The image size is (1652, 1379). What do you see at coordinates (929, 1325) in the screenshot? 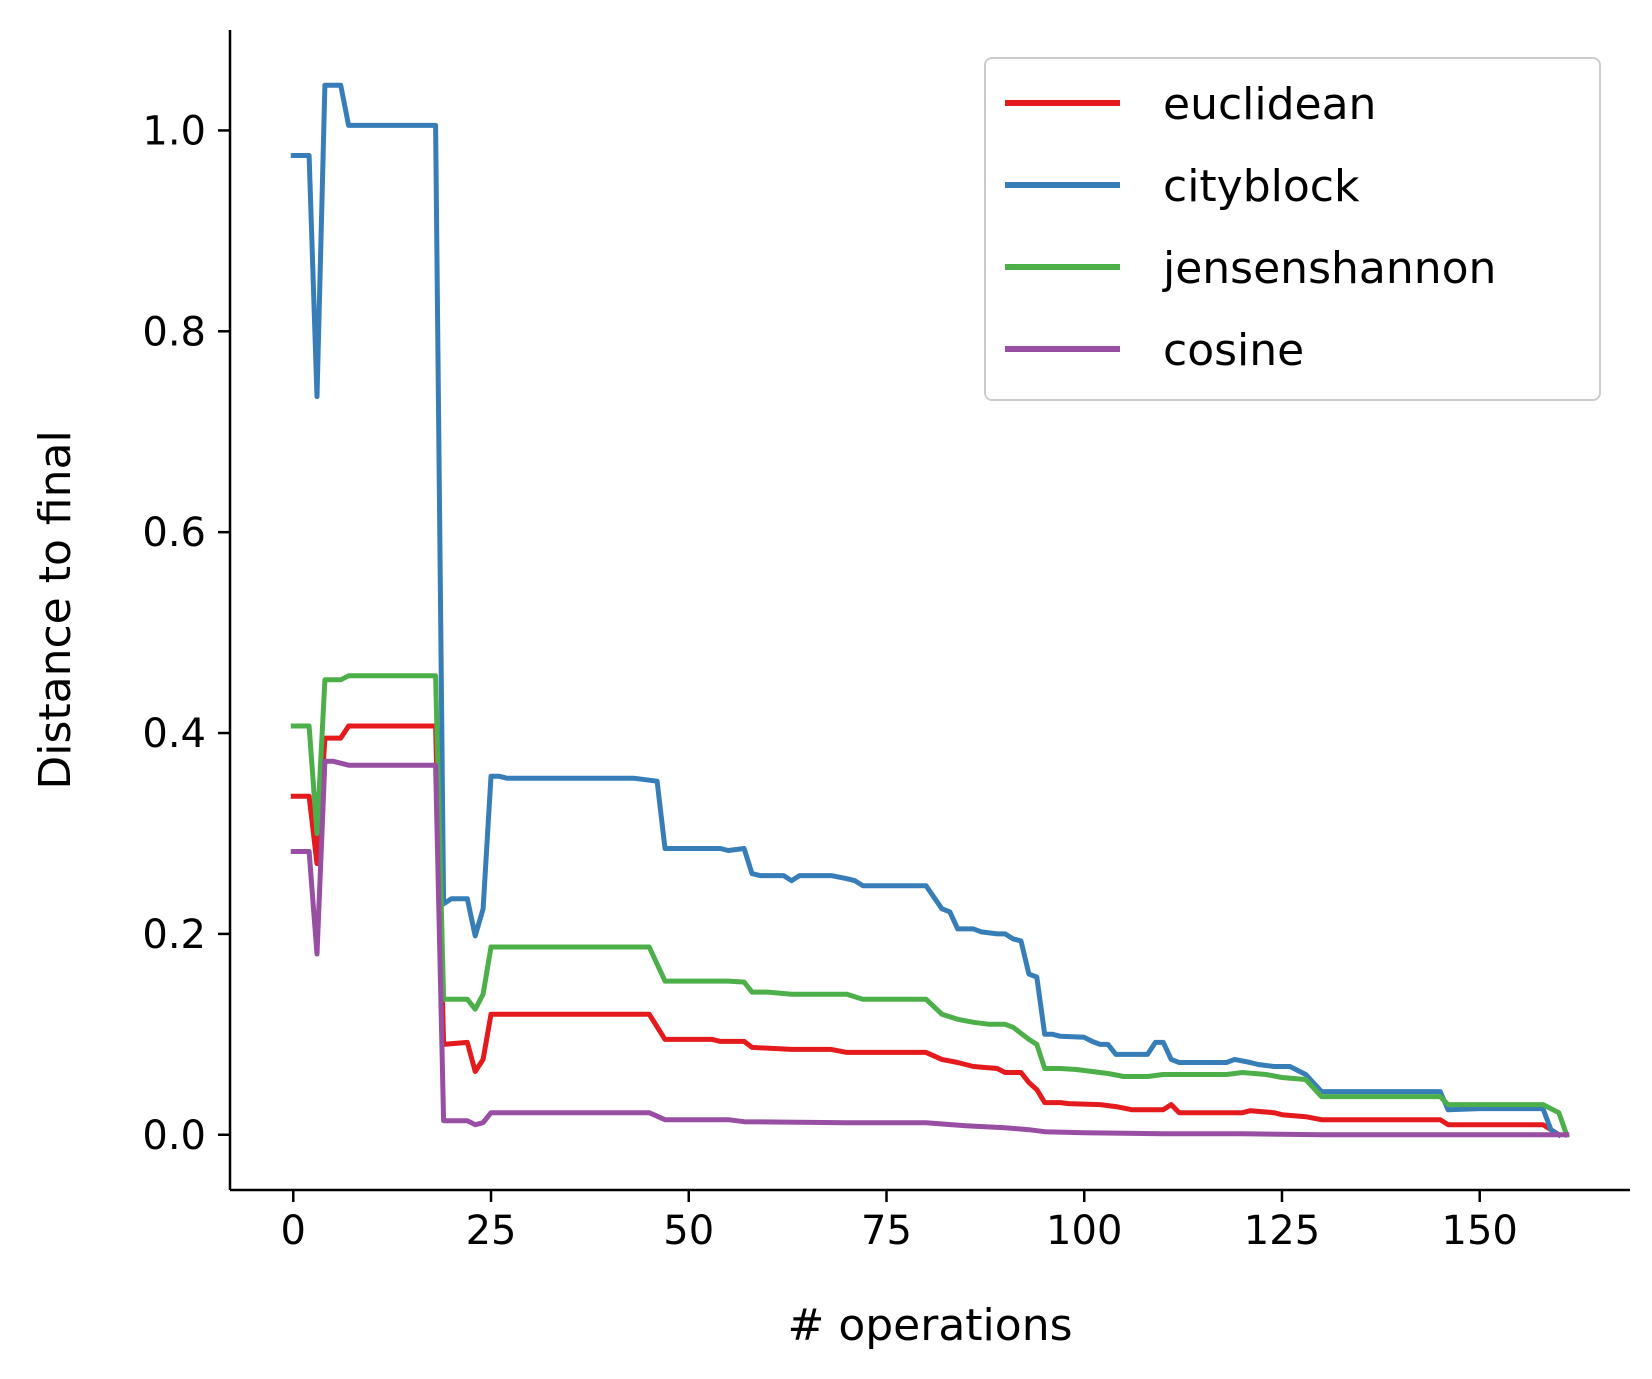
I see `x-axis-label: # operations` at bounding box center [929, 1325].